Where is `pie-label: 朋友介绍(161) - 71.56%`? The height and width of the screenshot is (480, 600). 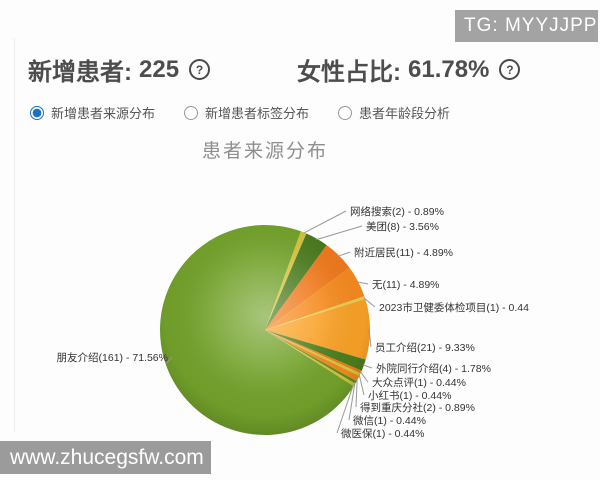 pie-label: 朋友介绍(161) - 71.56% is located at coordinates (112, 357).